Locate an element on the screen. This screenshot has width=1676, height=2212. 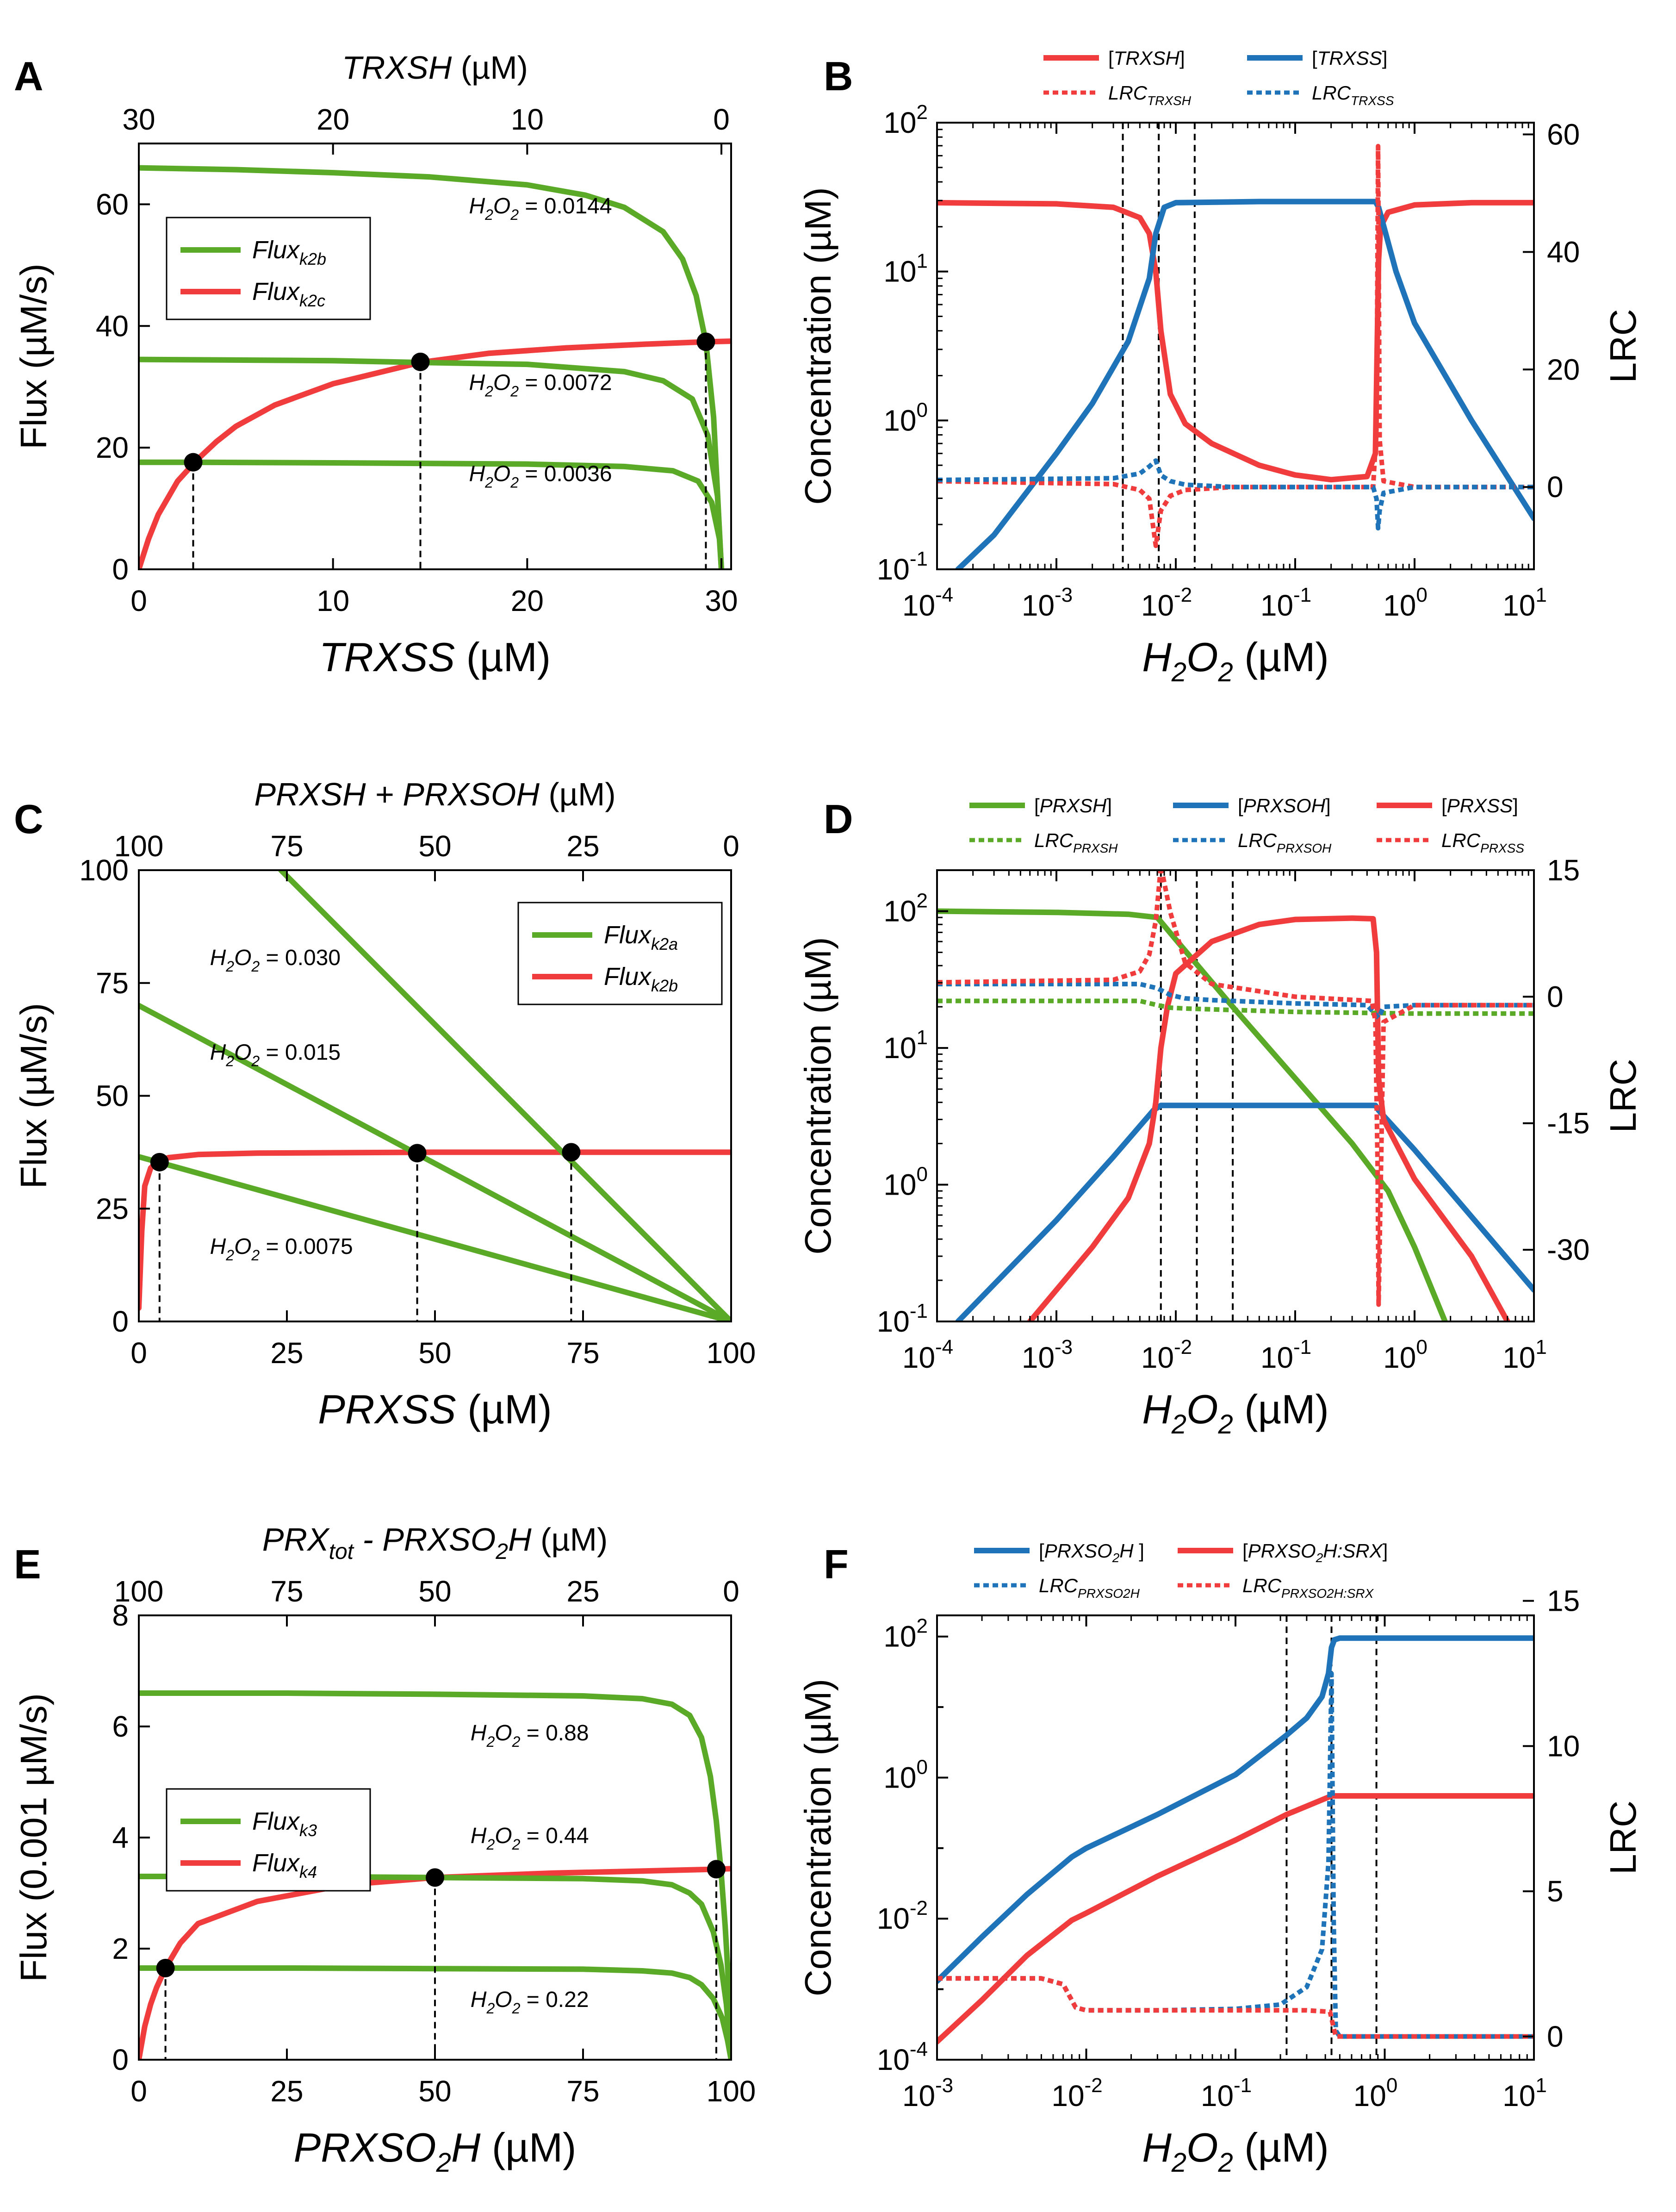
plot-area-C is located at coordinates (435, 1095).